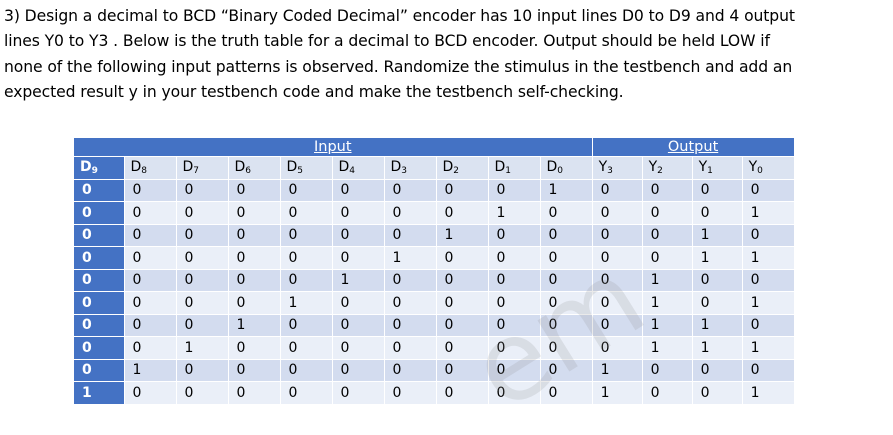  Describe the element at coordinates (150, 167) in the screenshot. I see `column-header-d8: D8` at that location.